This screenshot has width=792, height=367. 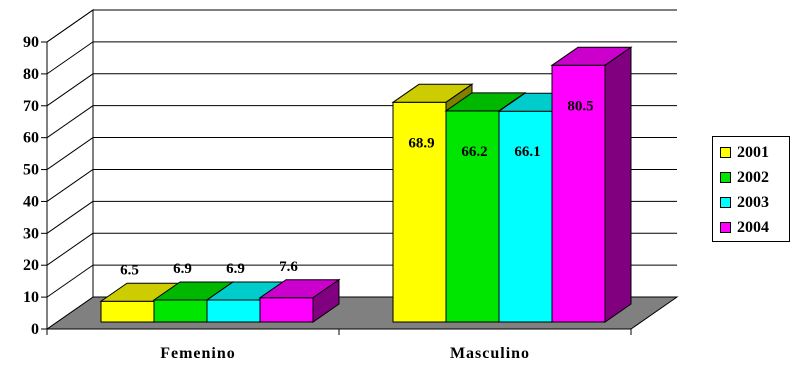 I want to click on legend-item: 2001, so click(x=754, y=152).